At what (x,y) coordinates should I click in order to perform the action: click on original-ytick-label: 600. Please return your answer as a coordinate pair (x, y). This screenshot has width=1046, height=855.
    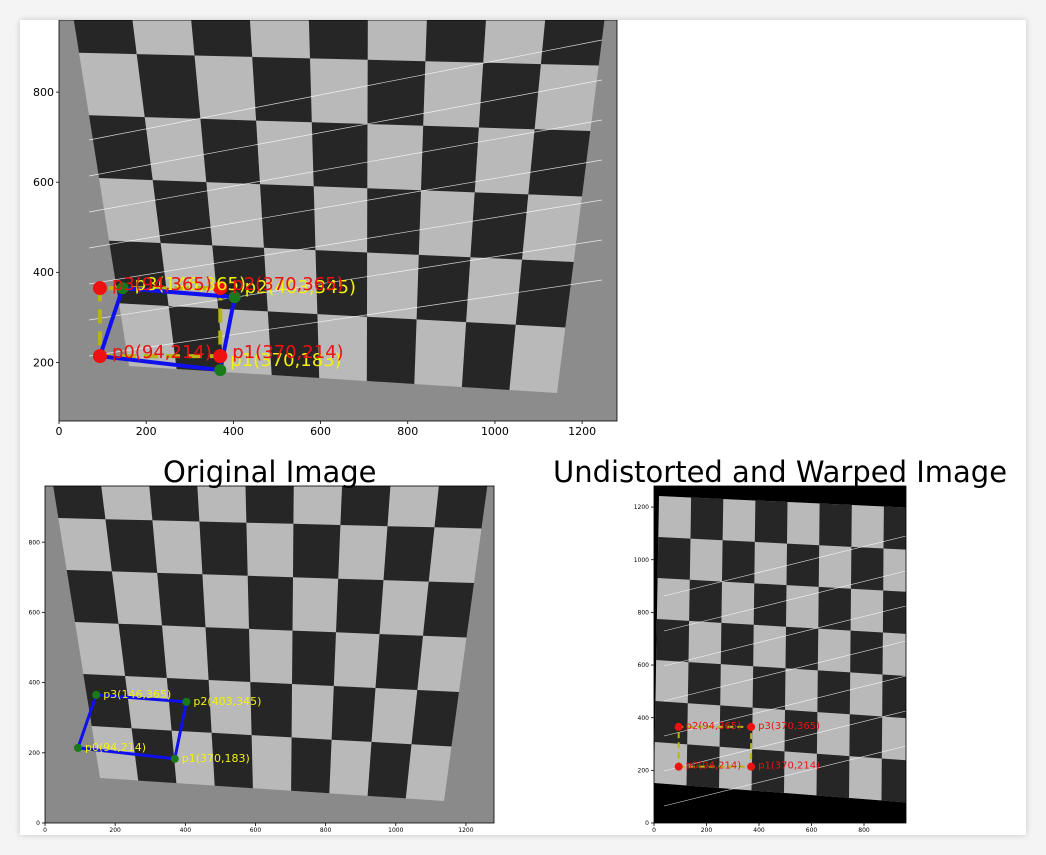
    Looking at the image, I should click on (35, 612).